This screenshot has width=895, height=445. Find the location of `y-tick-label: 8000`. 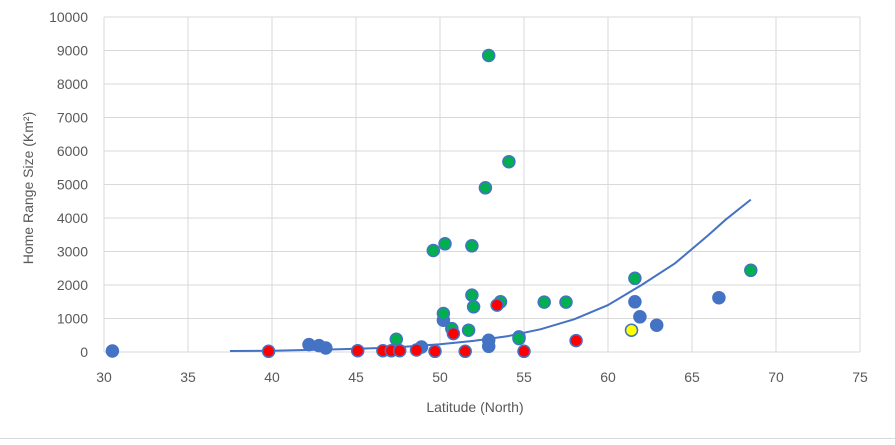

y-tick-label: 8000 is located at coordinates (72, 84).